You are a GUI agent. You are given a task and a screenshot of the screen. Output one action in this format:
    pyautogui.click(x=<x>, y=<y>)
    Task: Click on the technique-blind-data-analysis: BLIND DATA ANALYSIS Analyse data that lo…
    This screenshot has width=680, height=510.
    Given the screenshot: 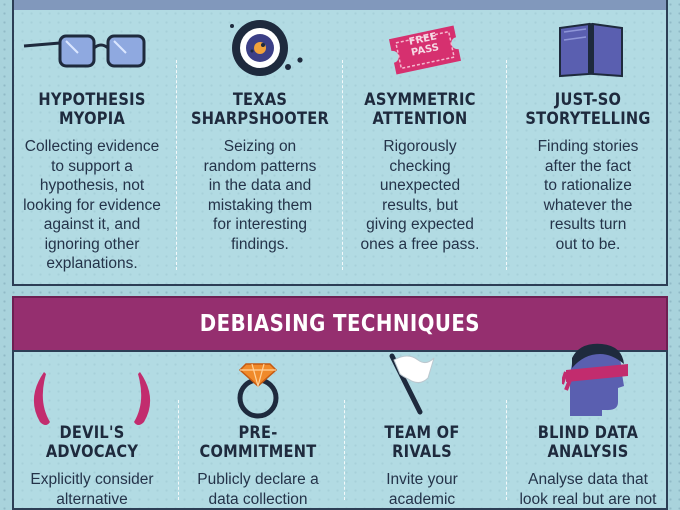 What is the action you would take?
    pyautogui.click(x=588, y=466)
    